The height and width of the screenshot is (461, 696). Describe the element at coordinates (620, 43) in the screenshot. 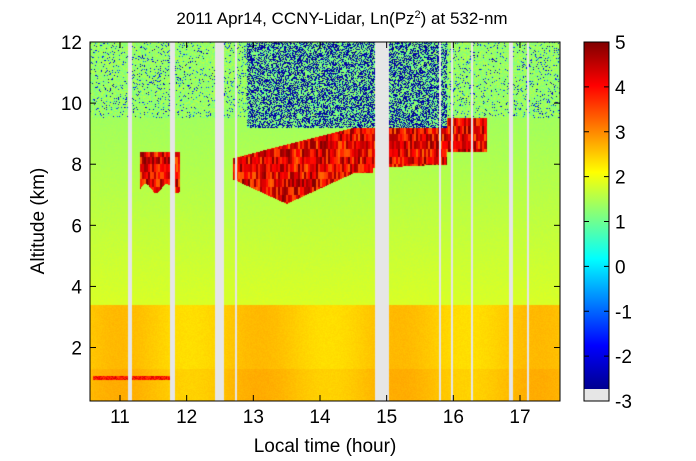

I see `colorbar-tick-label: 5` at that location.